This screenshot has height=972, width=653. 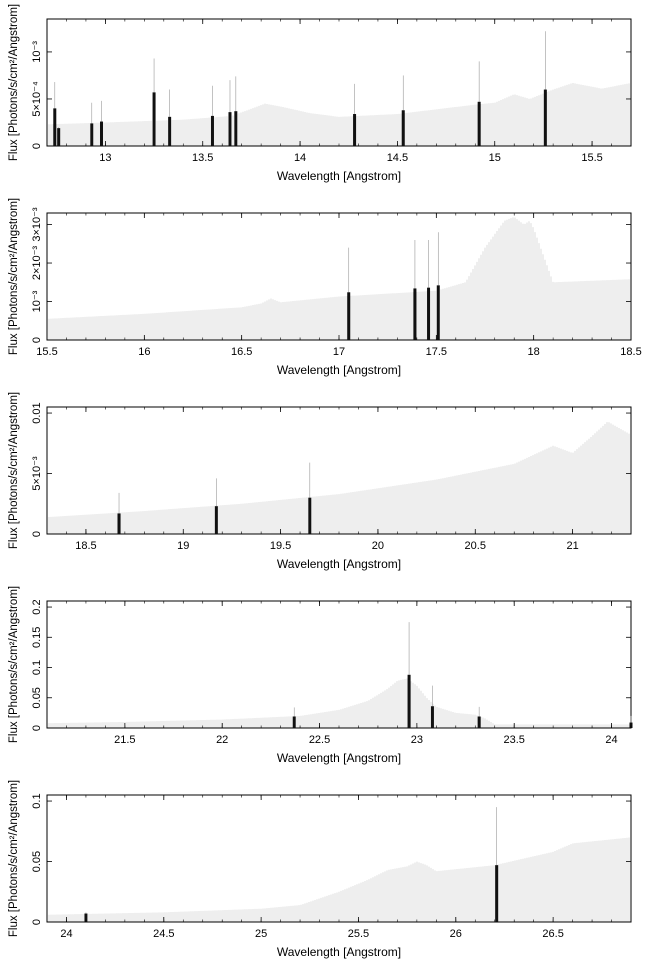 I want to click on x-tick-label: 13, so click(x=105, y=158).